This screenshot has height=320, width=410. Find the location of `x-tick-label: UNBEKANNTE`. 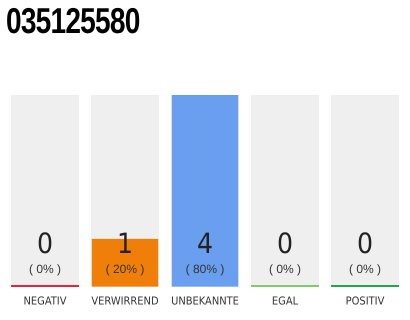

x-tick-label: UNBEKANNTE is located at coordinates (205, 301).